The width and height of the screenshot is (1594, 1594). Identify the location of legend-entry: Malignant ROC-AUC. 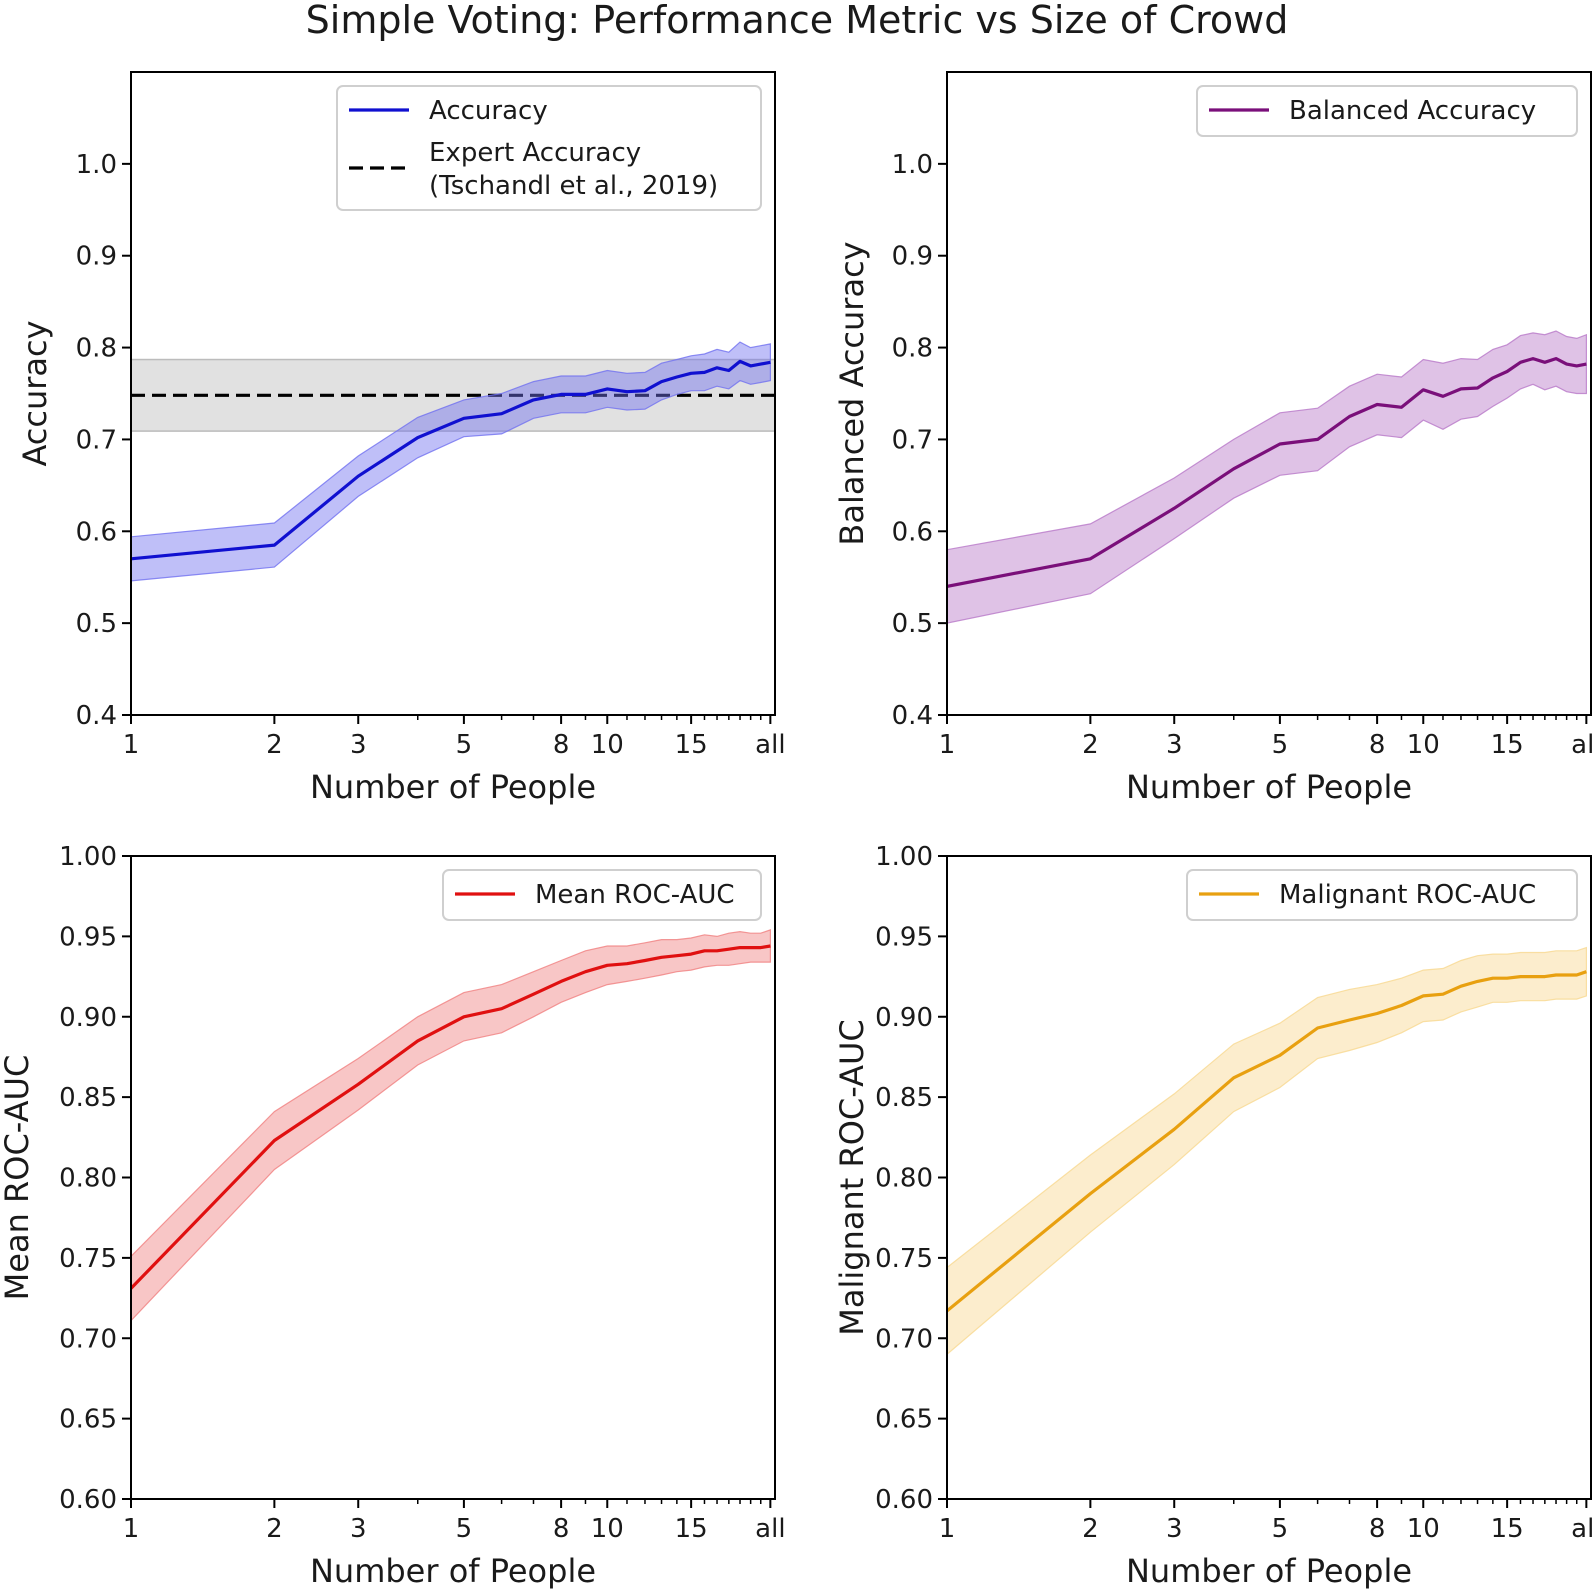
(1407, 895).